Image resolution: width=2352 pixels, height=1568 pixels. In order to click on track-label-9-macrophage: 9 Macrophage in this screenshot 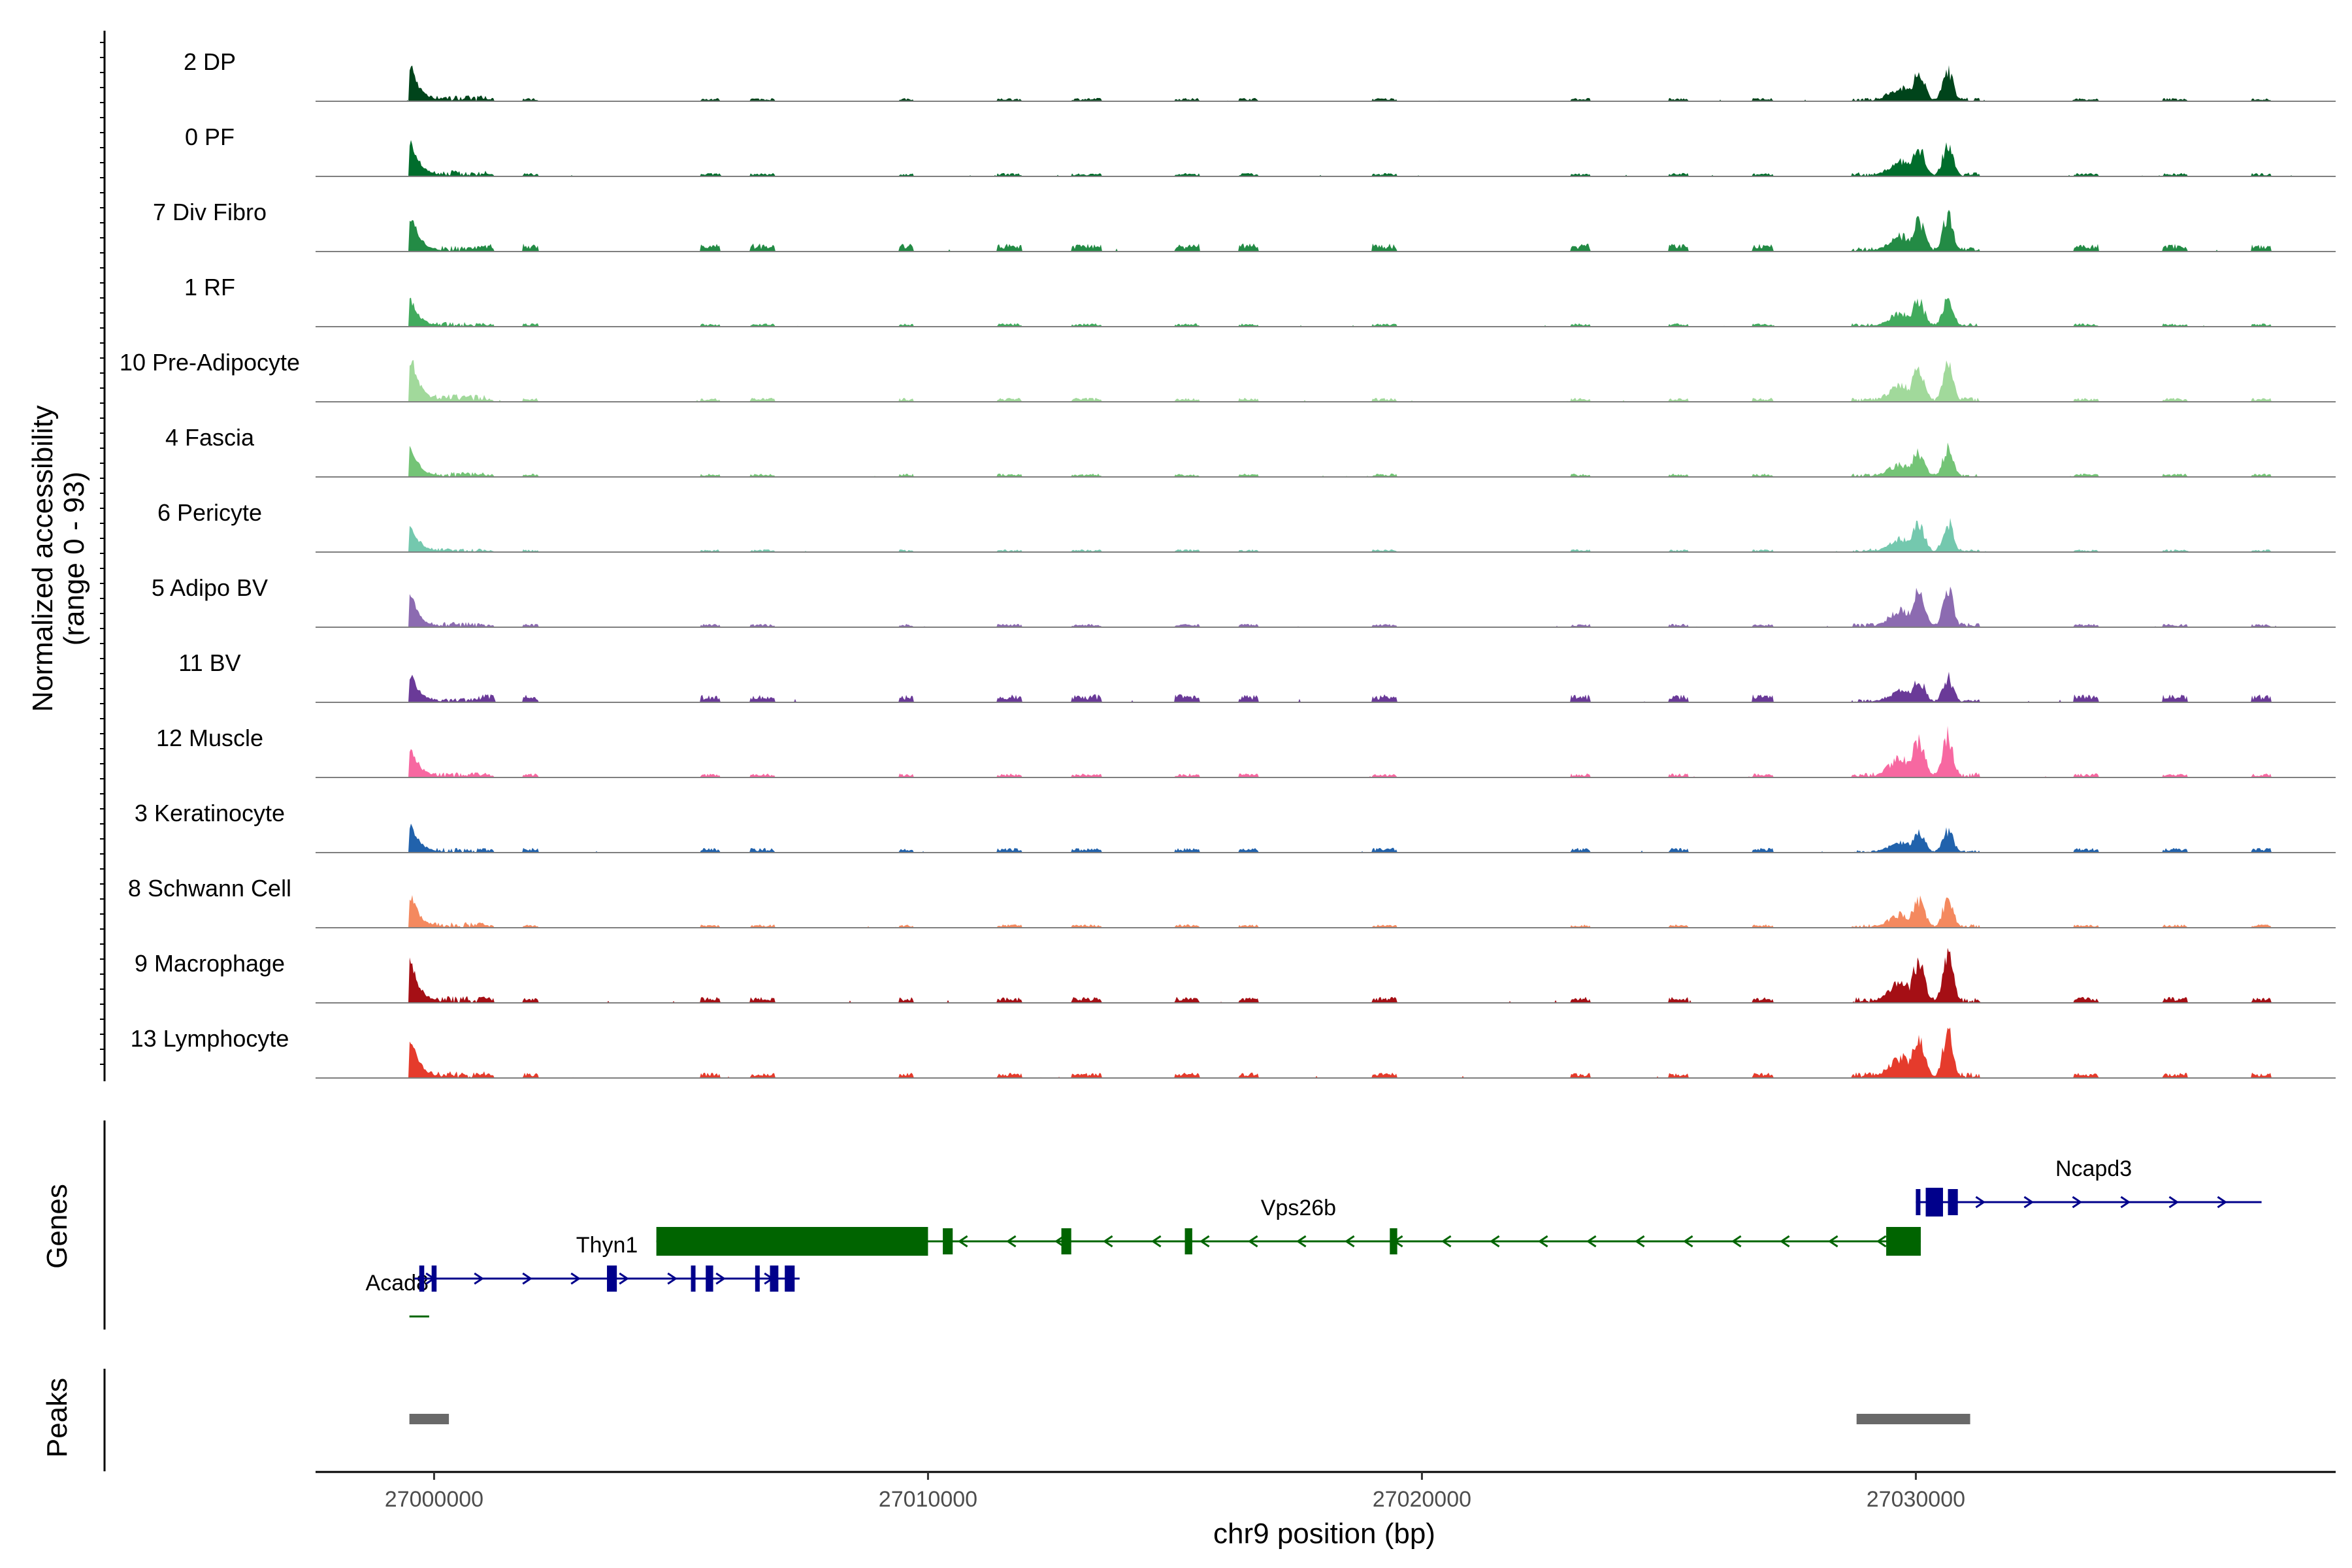, I will do `click(210, 963)`.